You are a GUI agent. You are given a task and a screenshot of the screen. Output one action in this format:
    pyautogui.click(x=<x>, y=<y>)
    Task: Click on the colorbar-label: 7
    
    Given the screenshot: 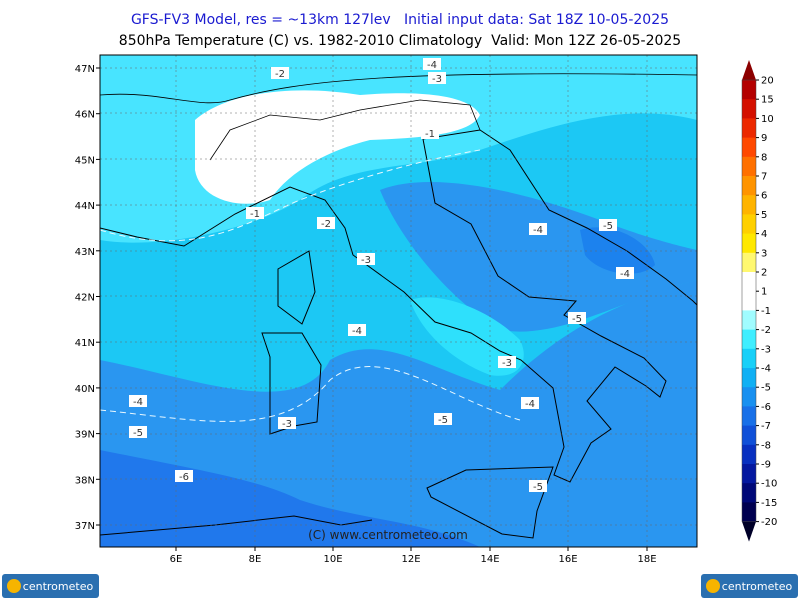 What is the action you would take?
    pyautogui.click(x=764, y=177)
    